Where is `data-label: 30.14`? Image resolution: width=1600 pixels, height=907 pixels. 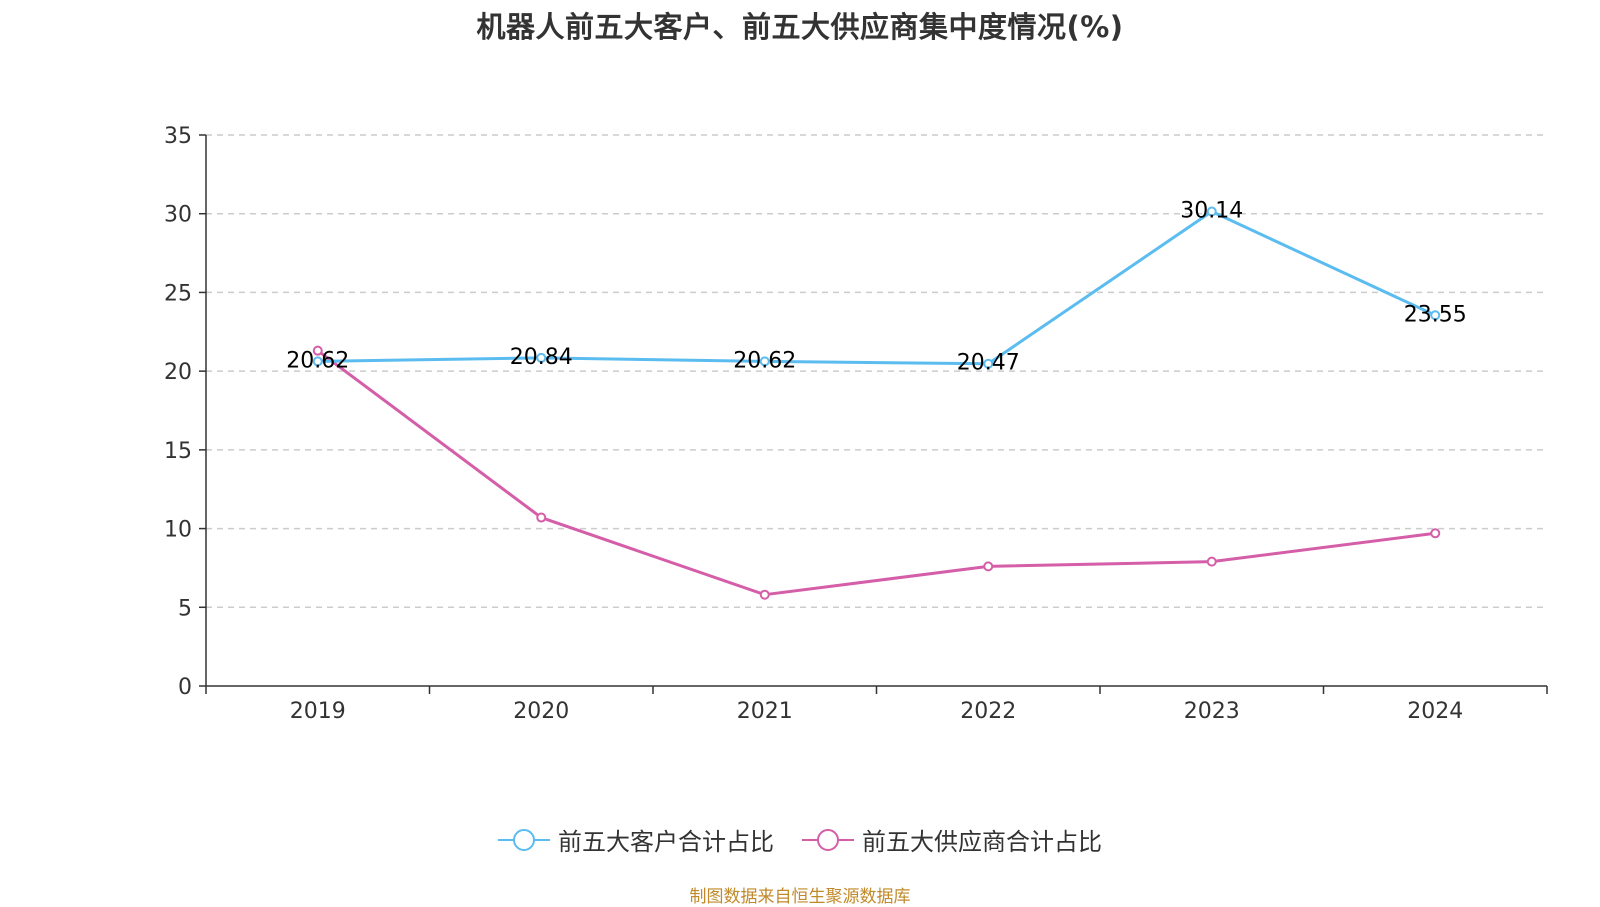
data-label: 30.14 is located at coordinates (1211, 211).